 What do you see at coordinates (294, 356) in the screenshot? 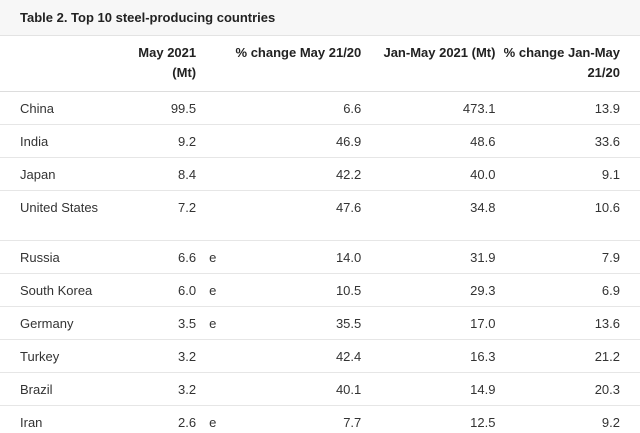
I see `row-pct-change-may: 42.4` at bounding box center [294, 356].